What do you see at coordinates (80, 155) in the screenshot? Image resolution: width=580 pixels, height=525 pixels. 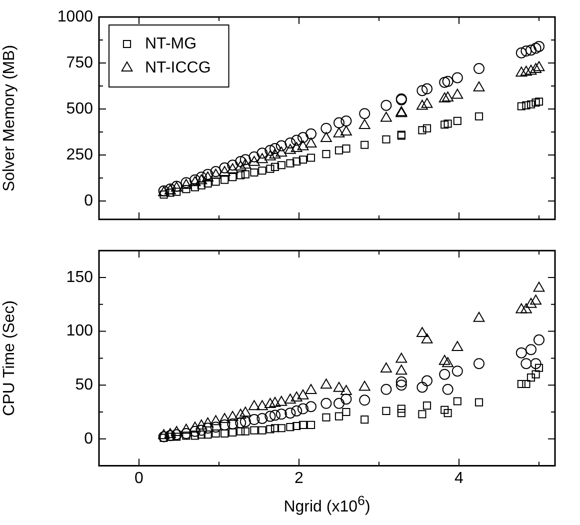 I see `y-tick-label: 250` at bounding box center [80, 155].